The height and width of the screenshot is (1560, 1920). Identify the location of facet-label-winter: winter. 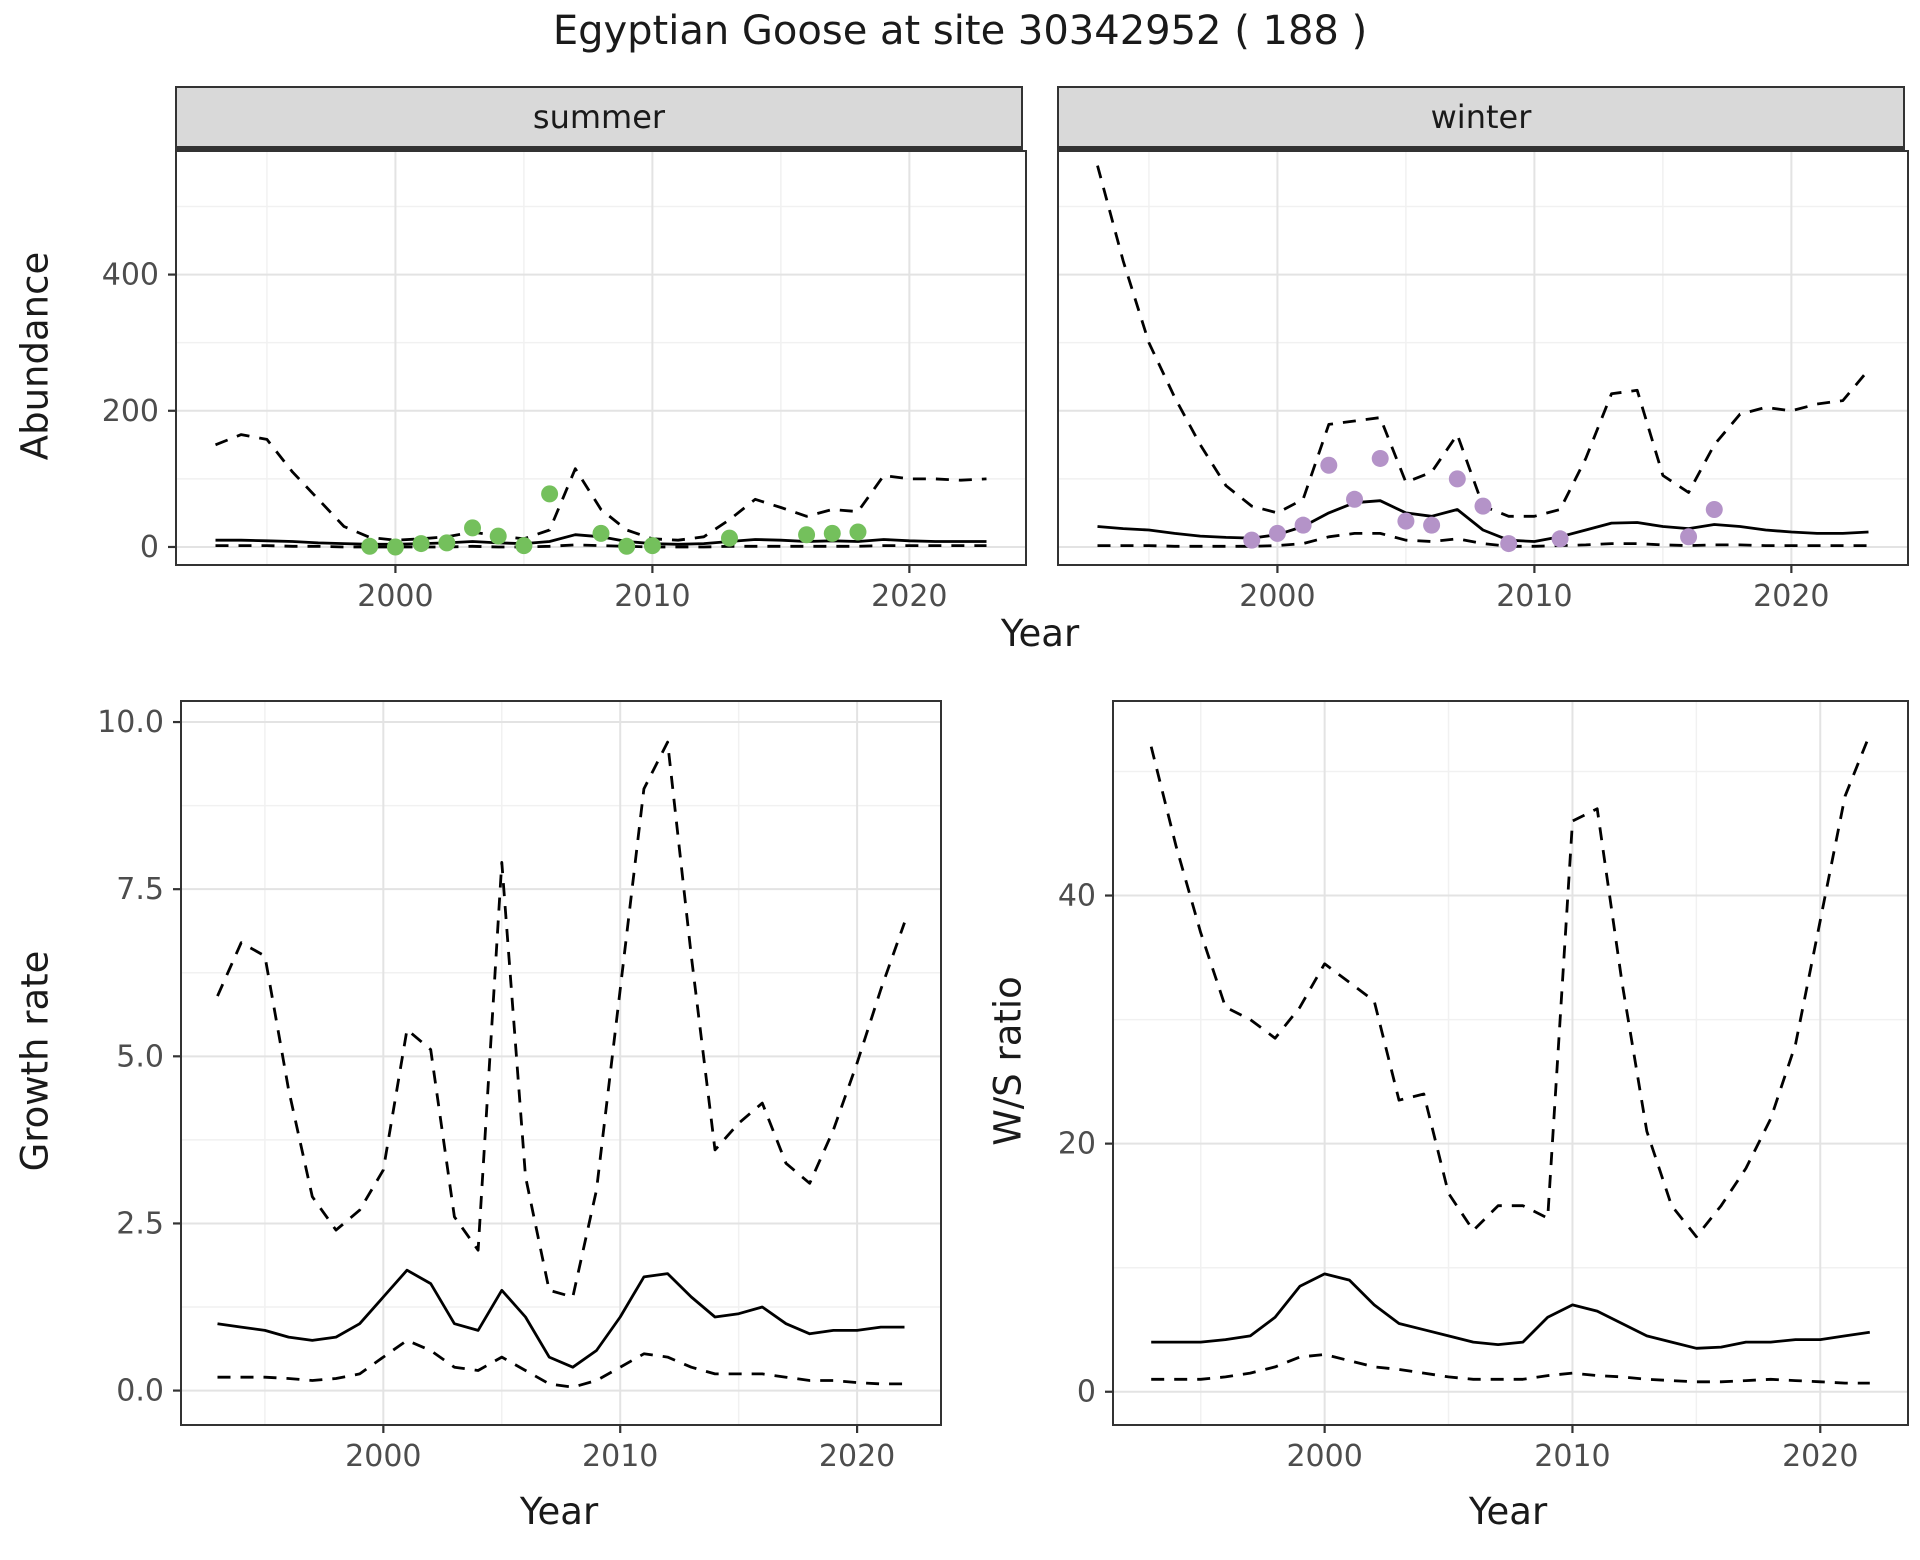
(1481, 117).